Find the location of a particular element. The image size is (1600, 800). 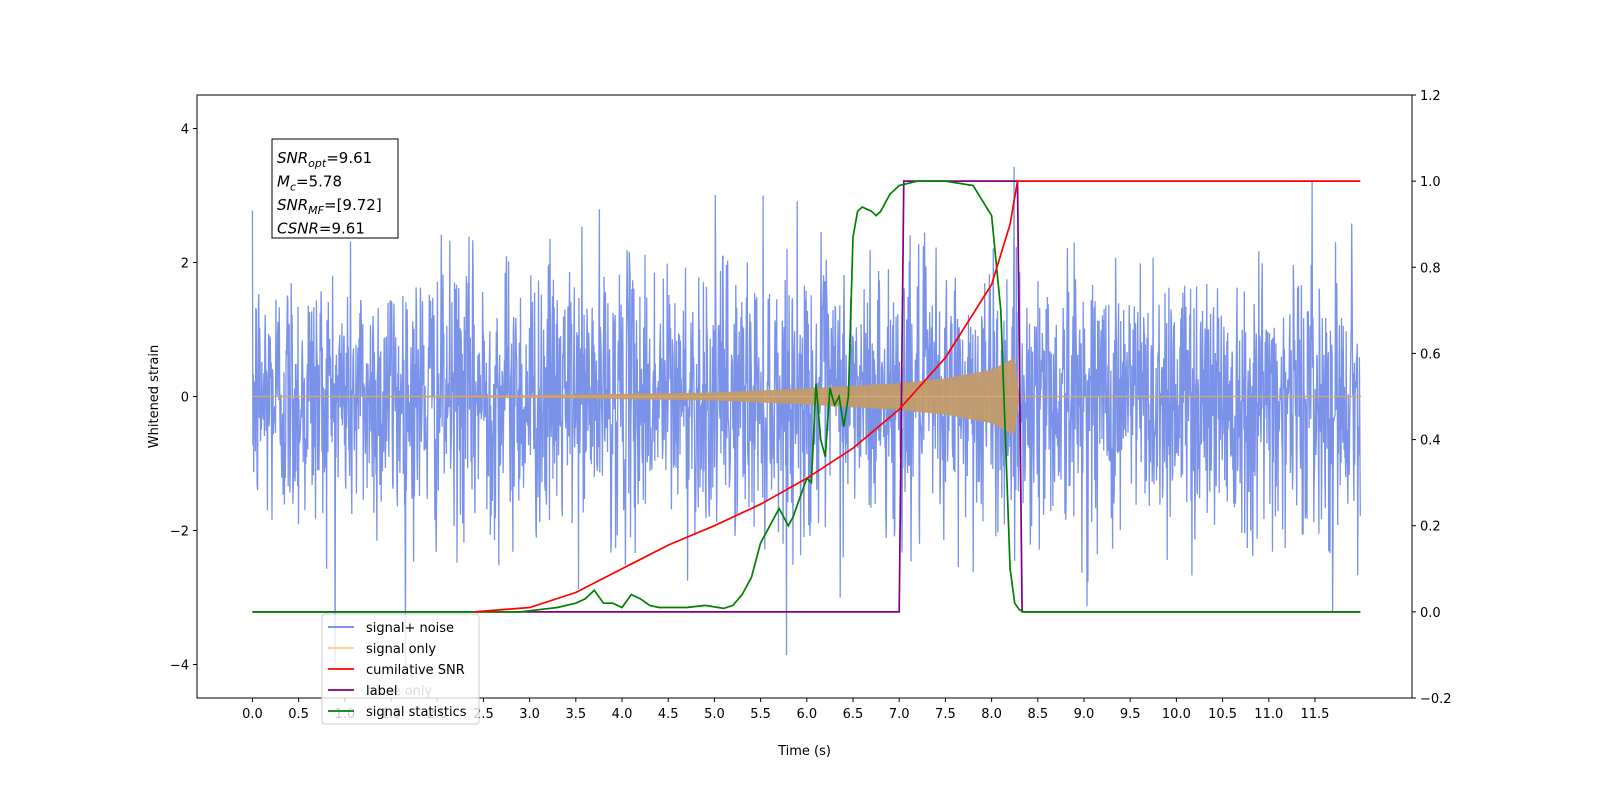

x-tick-label: 7.5 is located at coordinates (945, 714).